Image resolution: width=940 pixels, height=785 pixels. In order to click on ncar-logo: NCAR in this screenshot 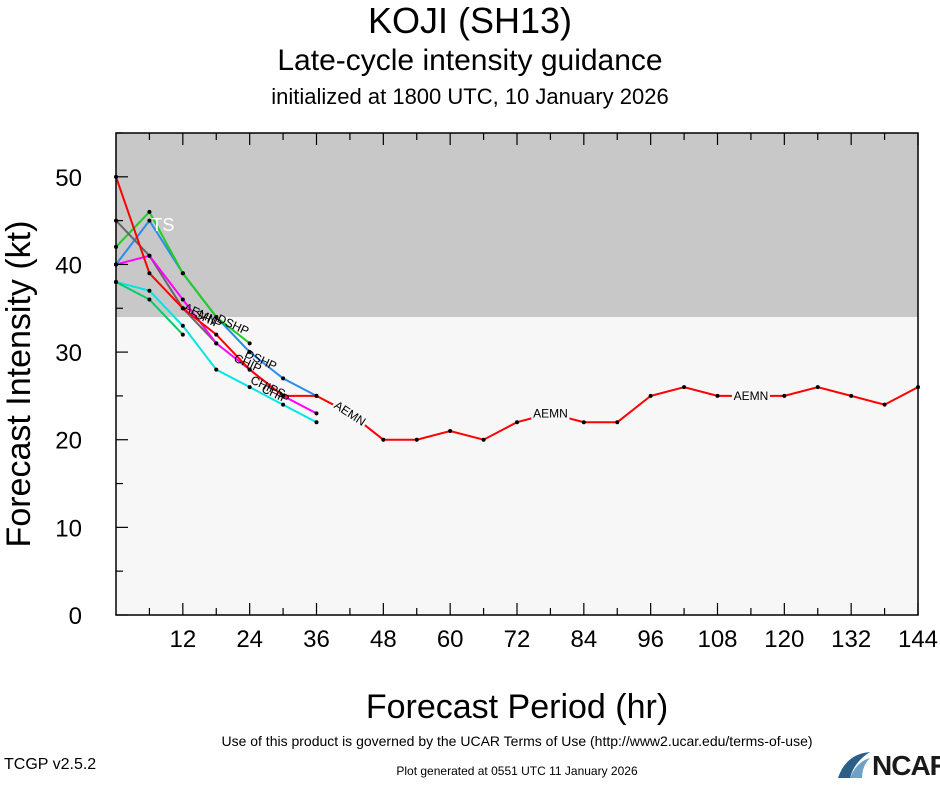, I will do `click(888, 765)`.